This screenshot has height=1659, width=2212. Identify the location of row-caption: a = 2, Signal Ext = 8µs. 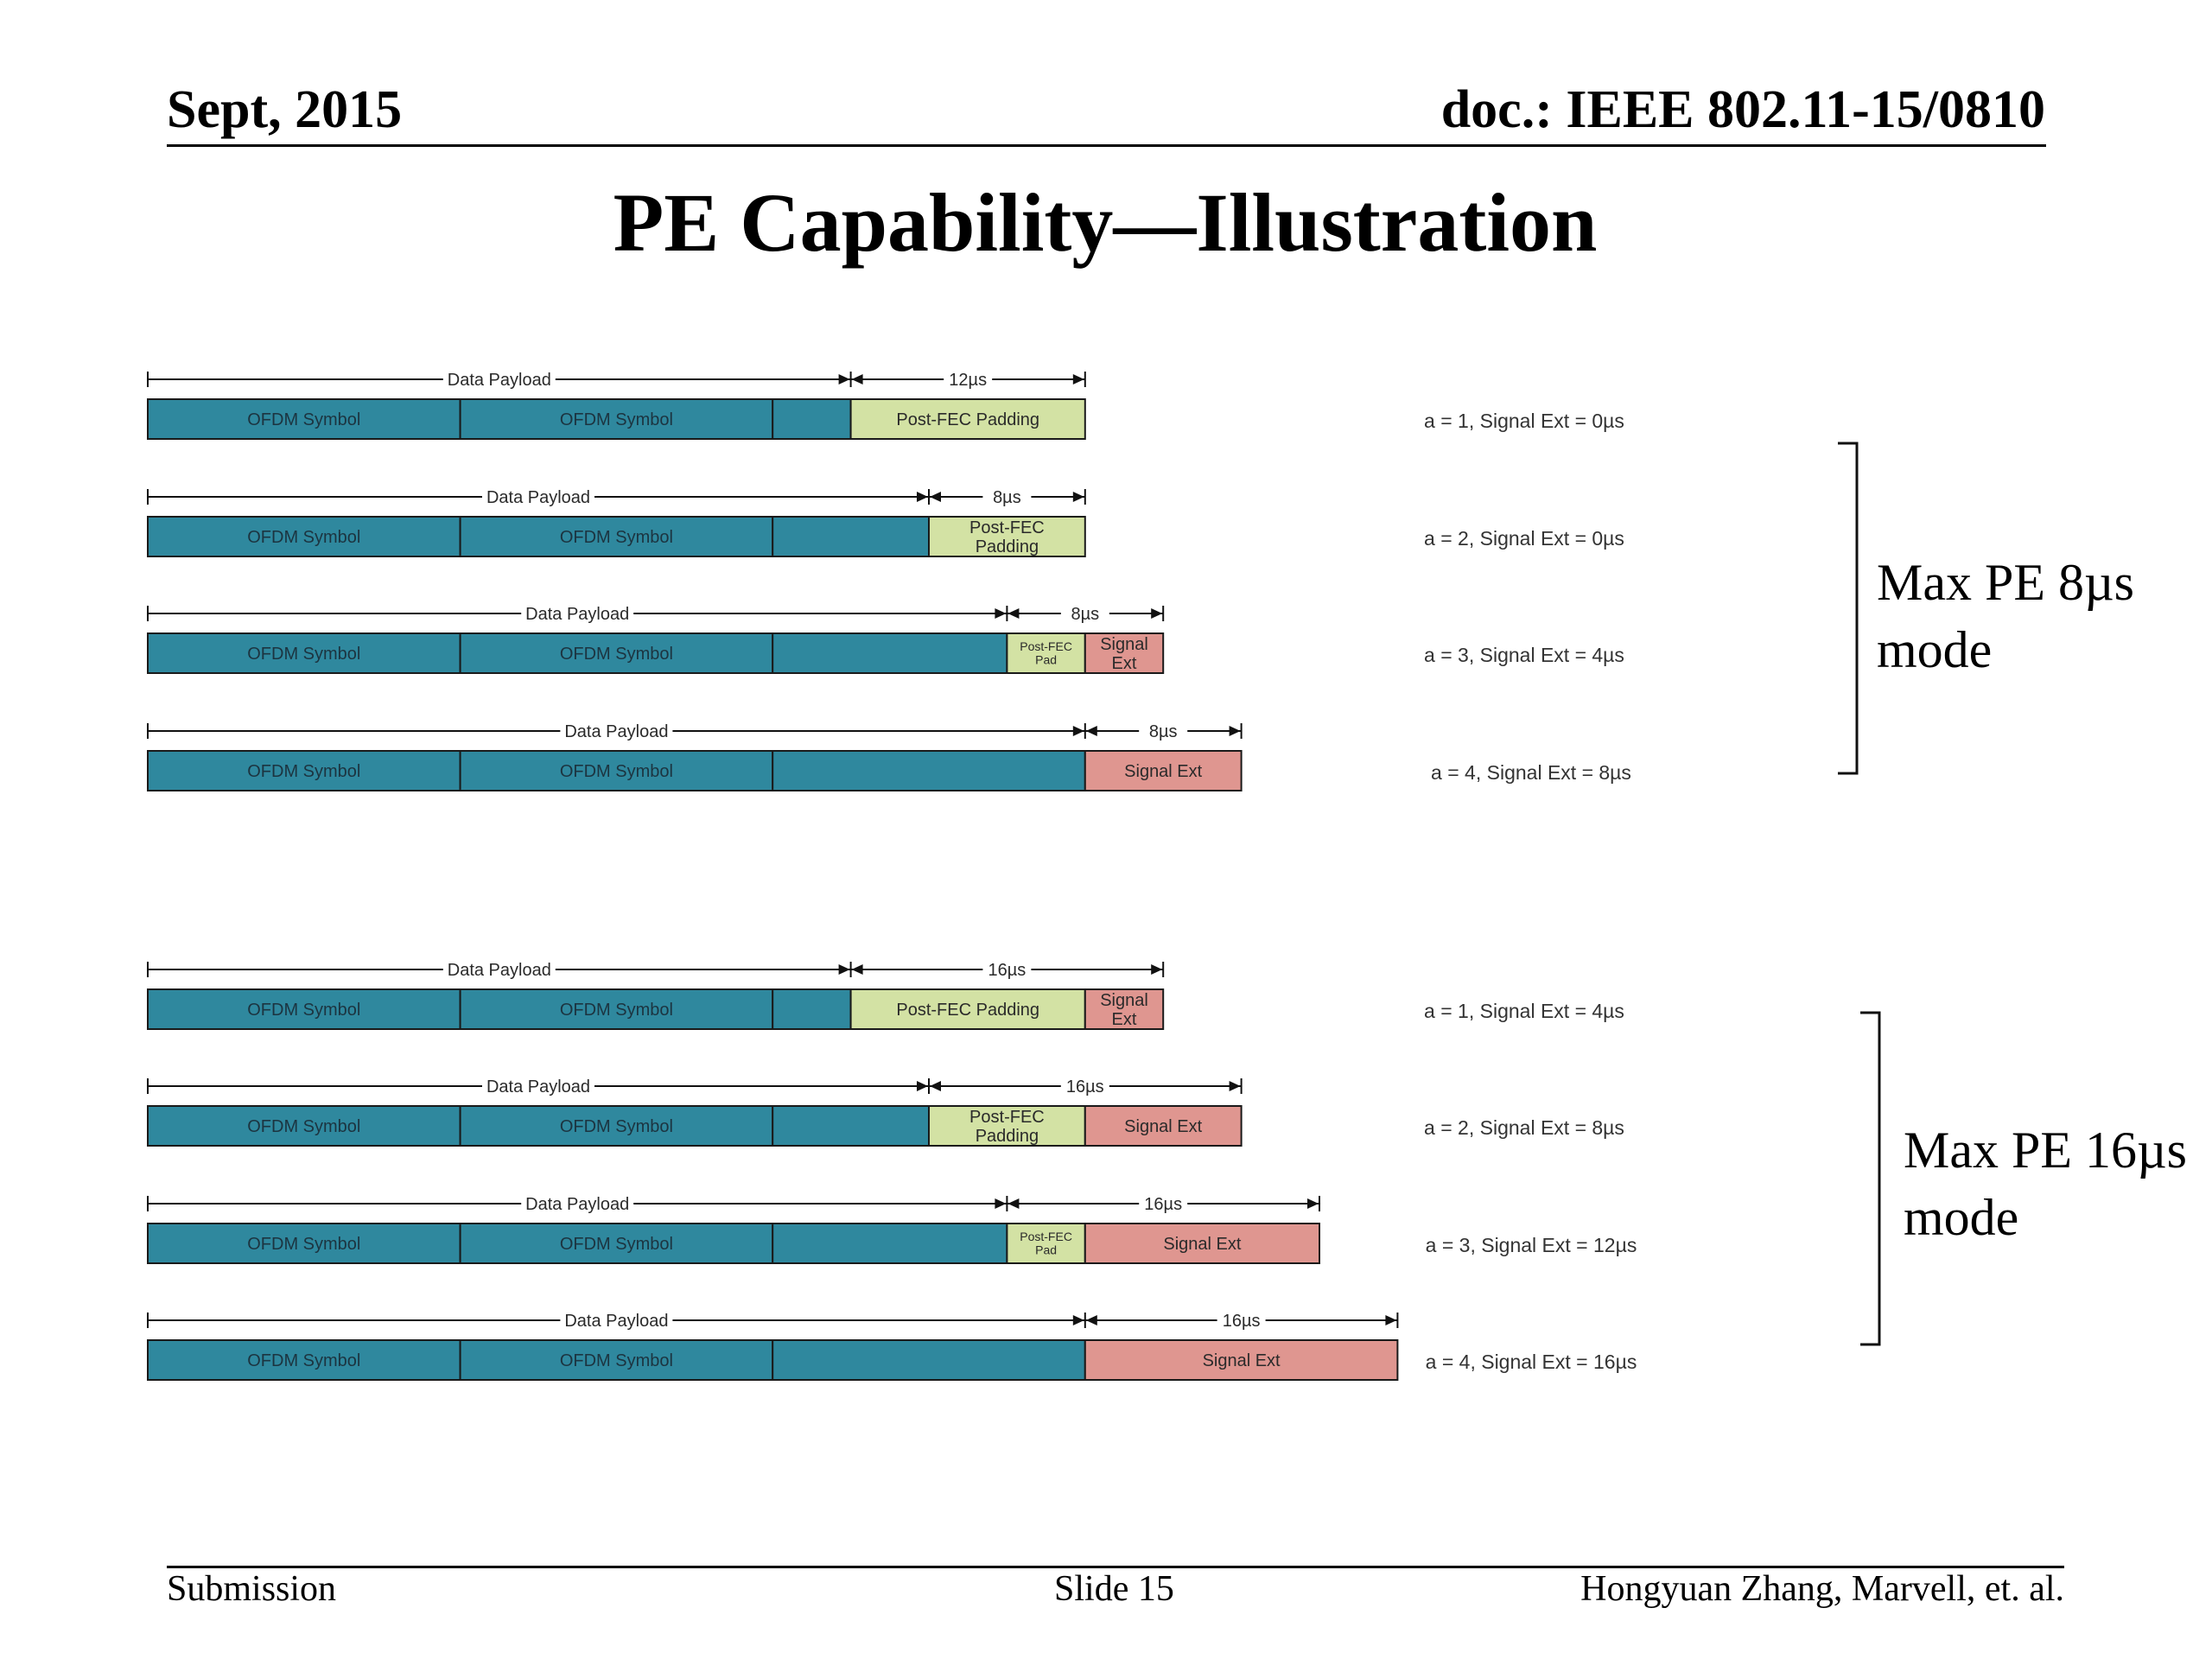
(1524, 1127).